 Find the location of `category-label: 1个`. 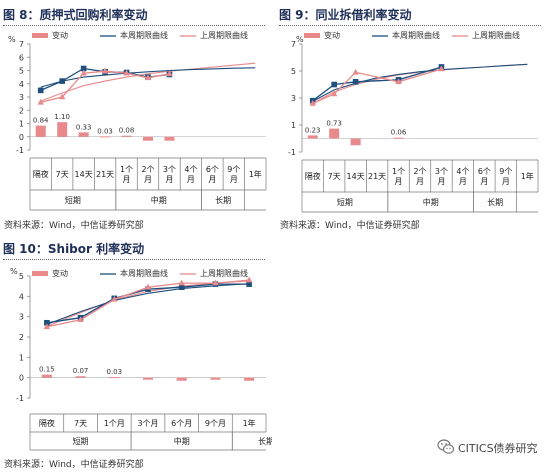

category-label: 1个 is located at coordinates (398, 171).